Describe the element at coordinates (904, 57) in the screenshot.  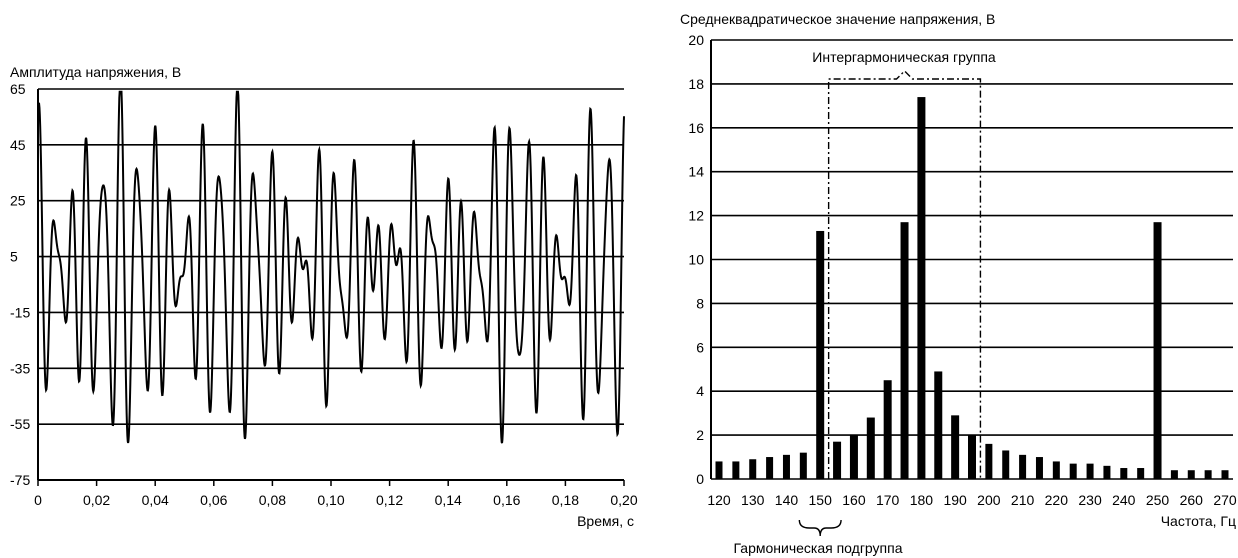
I see `interharmonic-group-label: Интергармоническая группа` at that location.